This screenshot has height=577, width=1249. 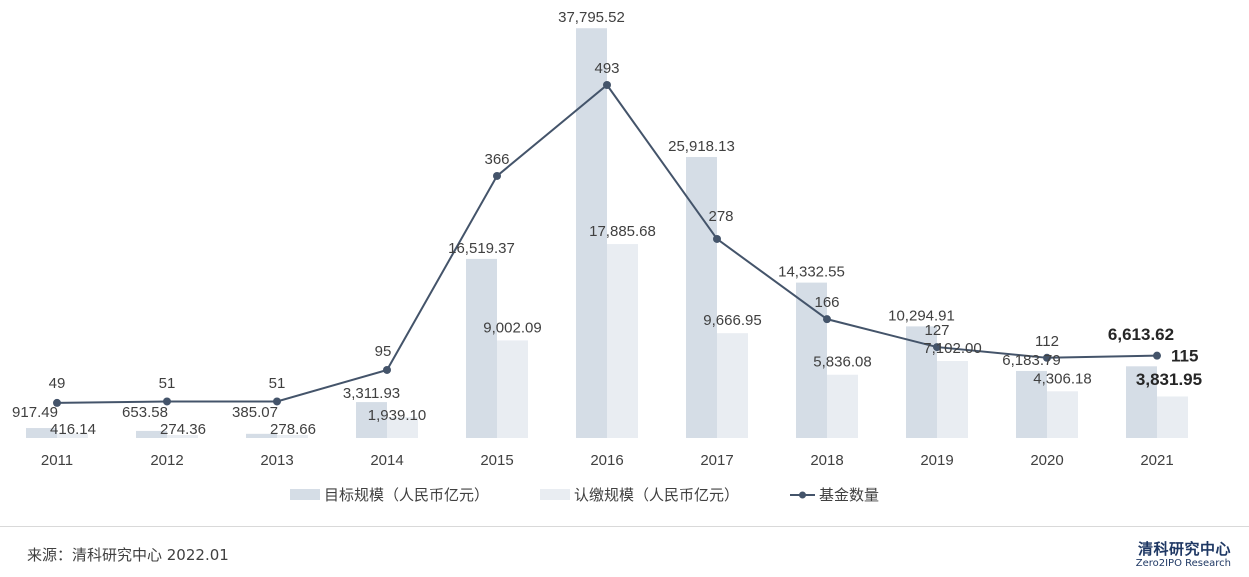 I want to click on legend: 目标规模（人民币亿元） 认缴规模（人民币亿元） 基金数量, so click(x=584, y=495).